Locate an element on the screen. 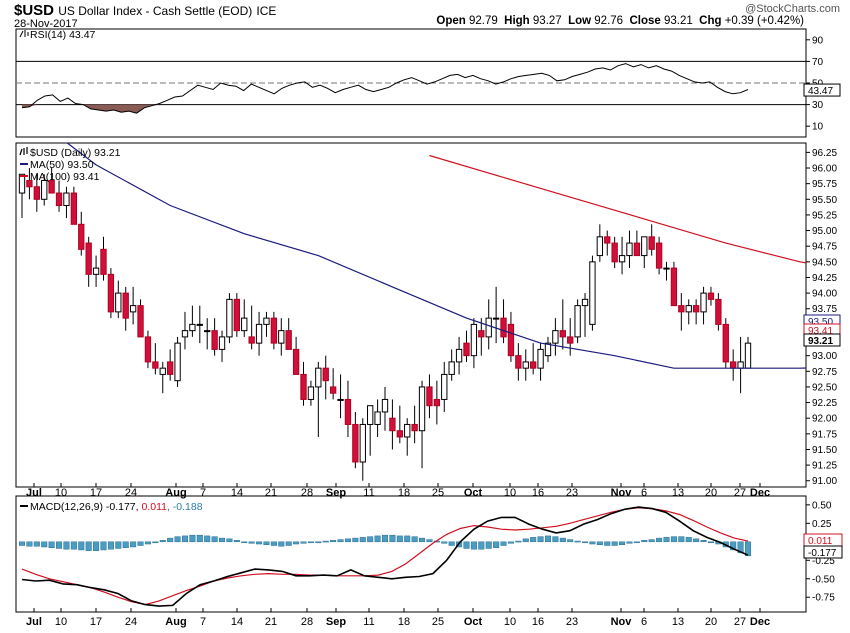 This screenshot has width=850, height=633. price-xtick-label: 24 is located at coordinates (131, 493).